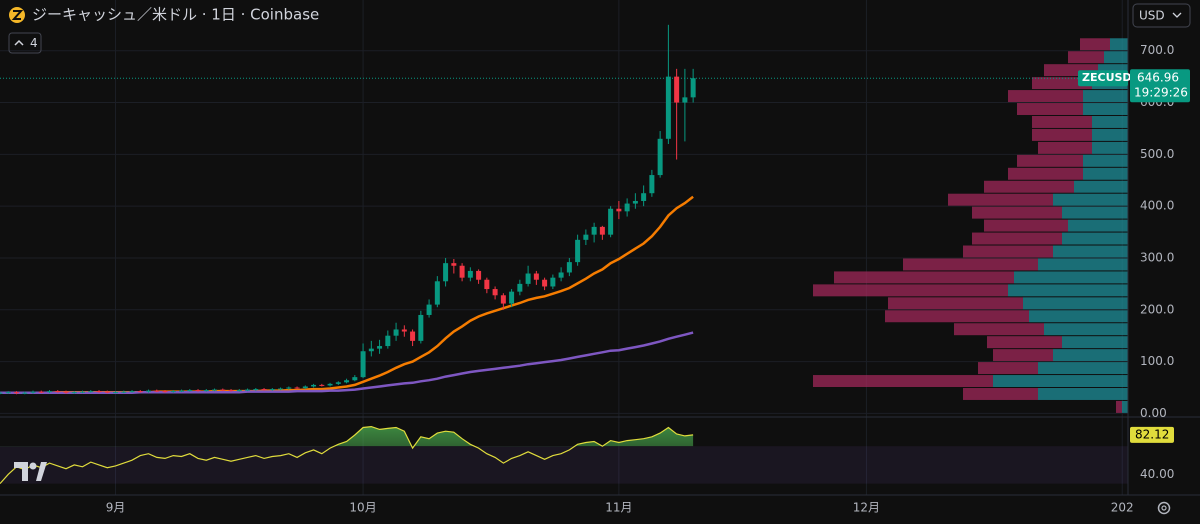 The width and height of the screenshot is (1200, 524). I want to click on last-price-label: 646.96, so click(1158, 78).